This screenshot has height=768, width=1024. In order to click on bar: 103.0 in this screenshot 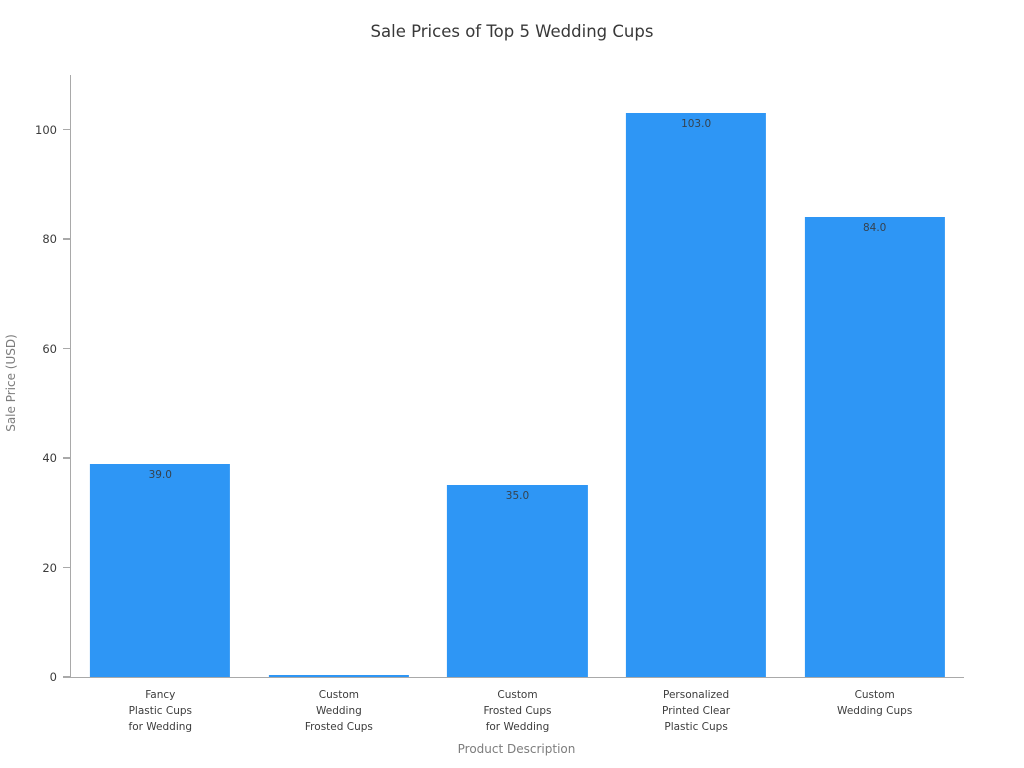, I will do `click(696, 395)`.